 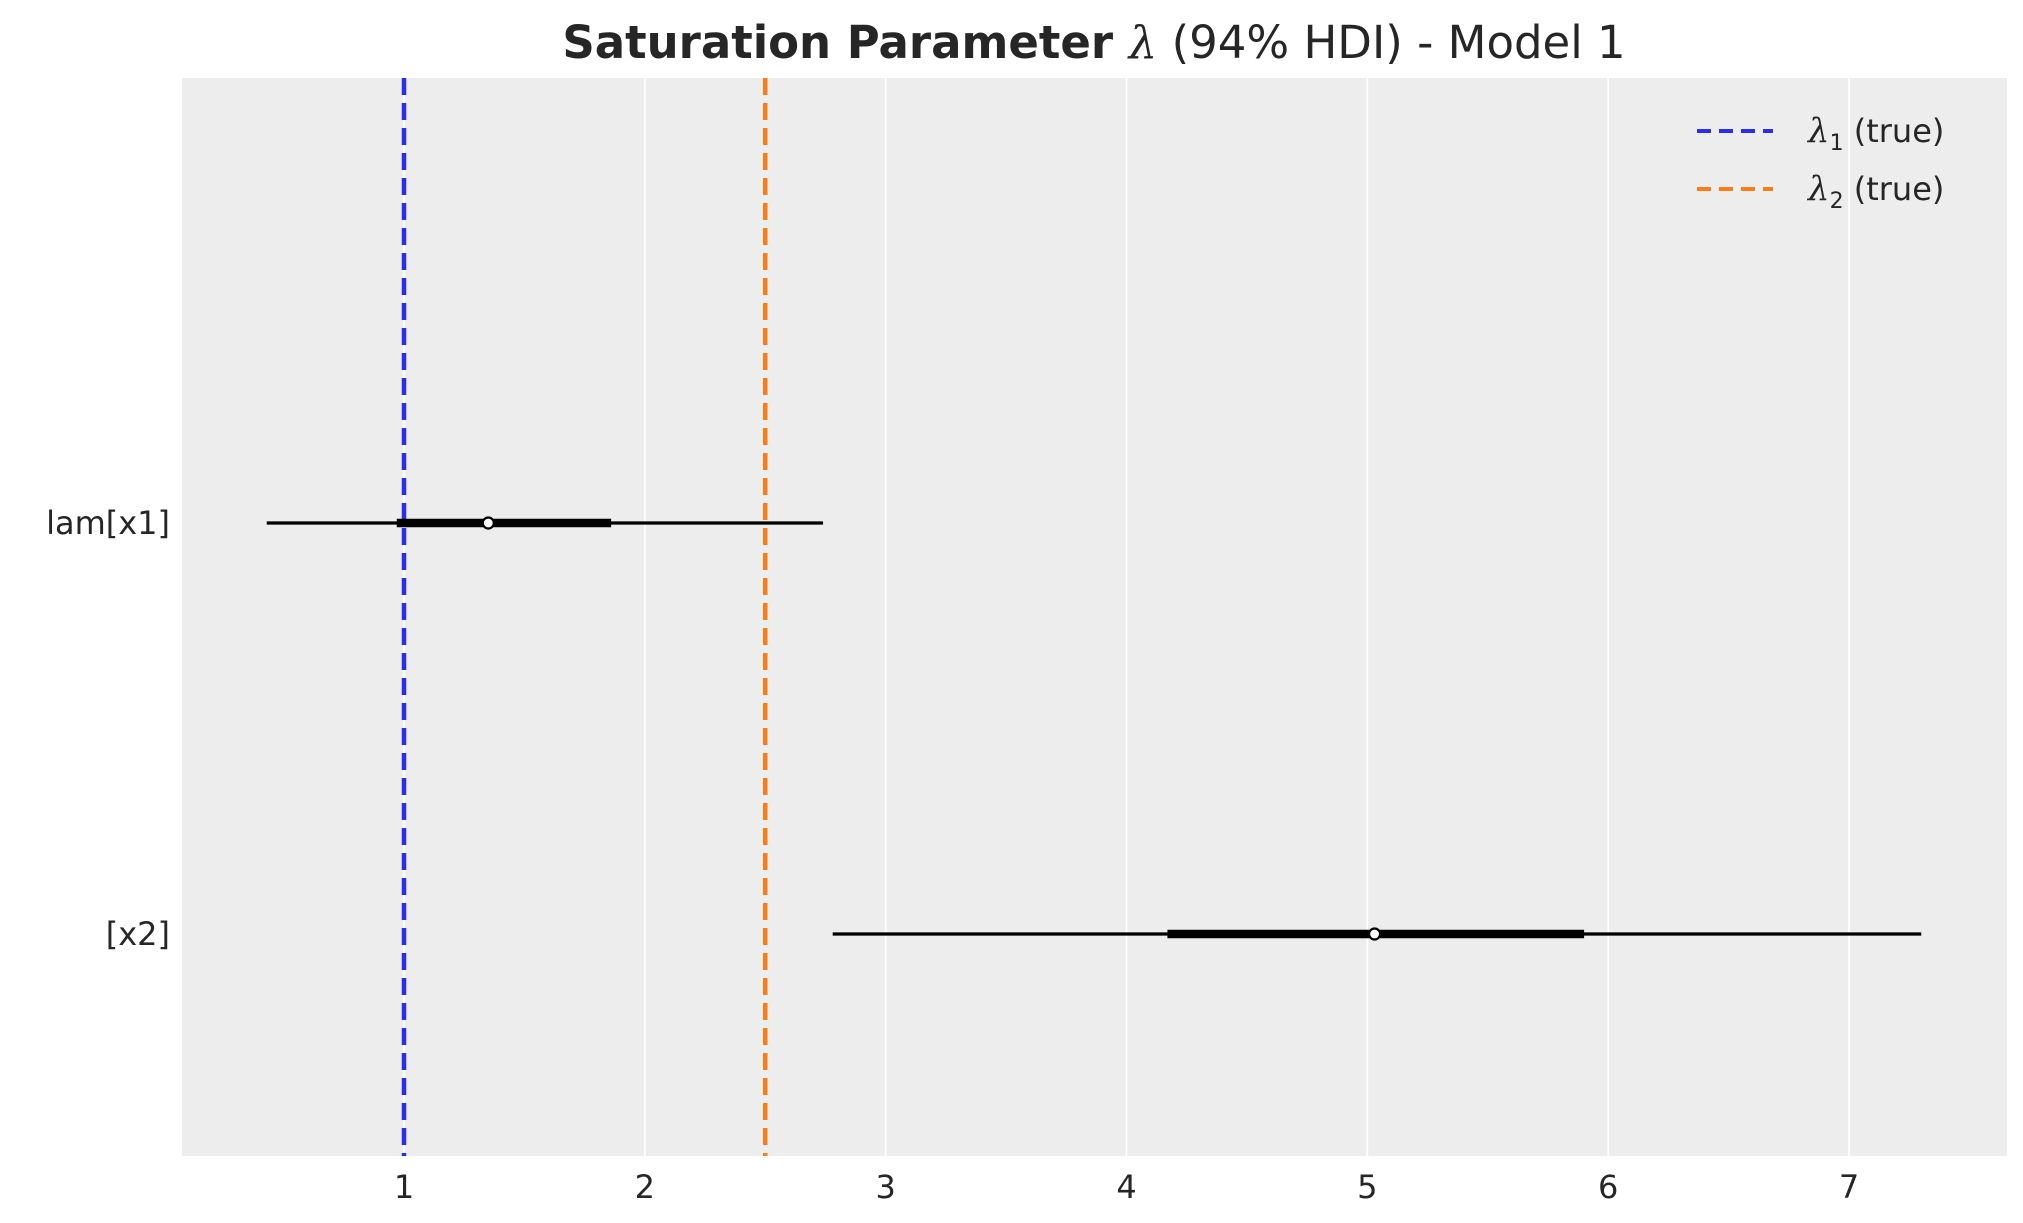 I want to click on legend-entry-lambda1: λ1 (true), so click(x=1820, y=133).